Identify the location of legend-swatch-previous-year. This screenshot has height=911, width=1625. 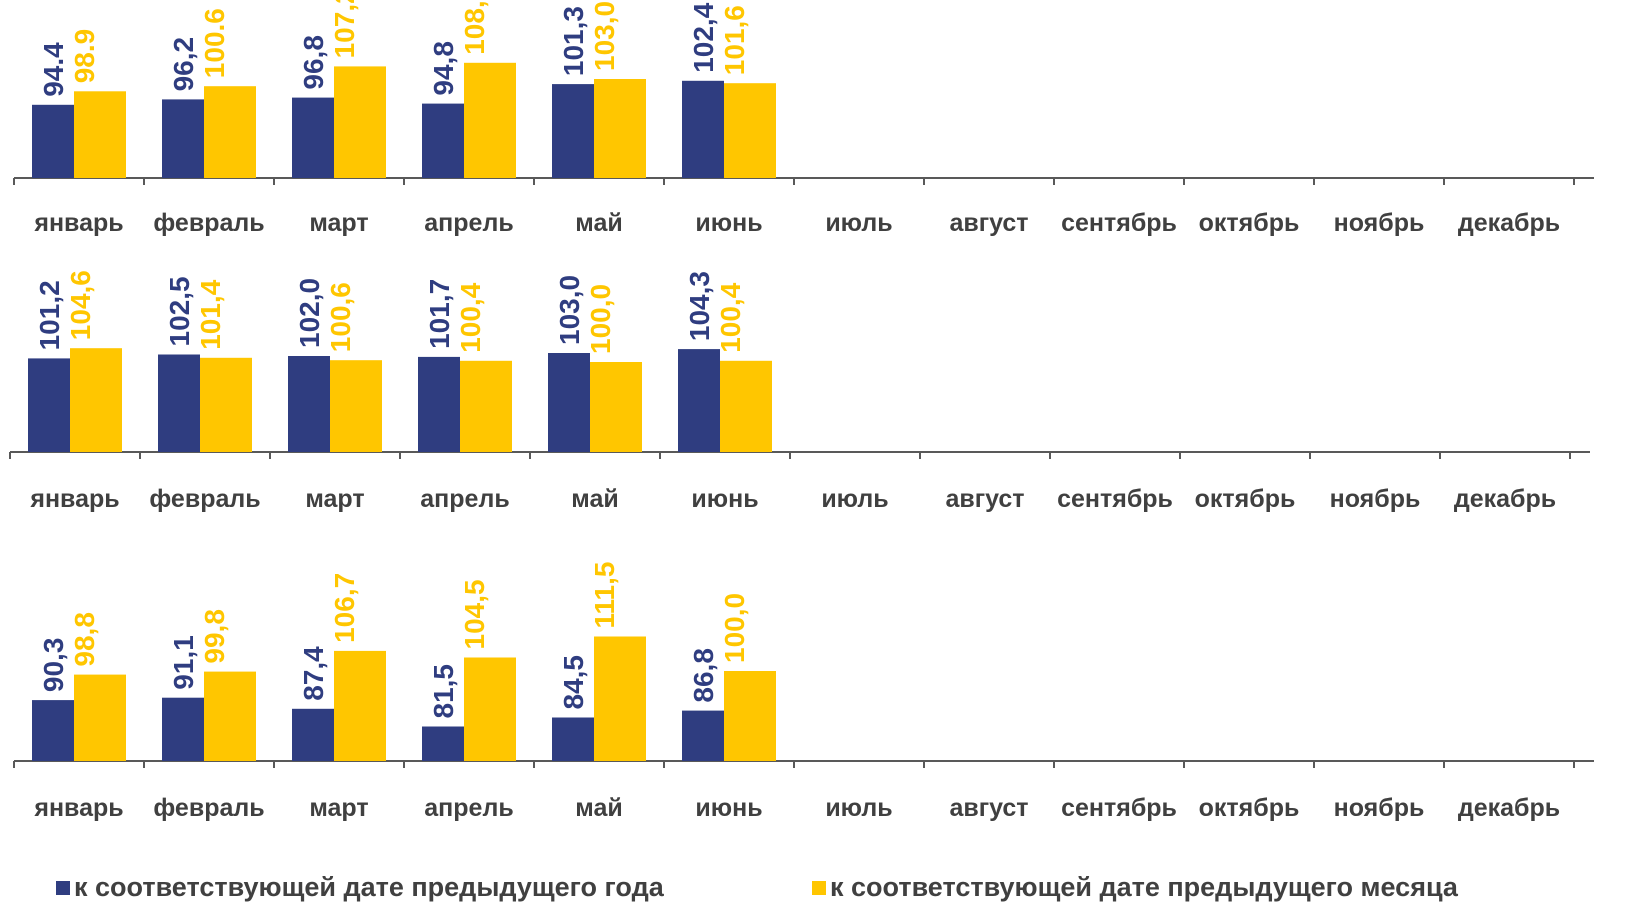
(63, 887).